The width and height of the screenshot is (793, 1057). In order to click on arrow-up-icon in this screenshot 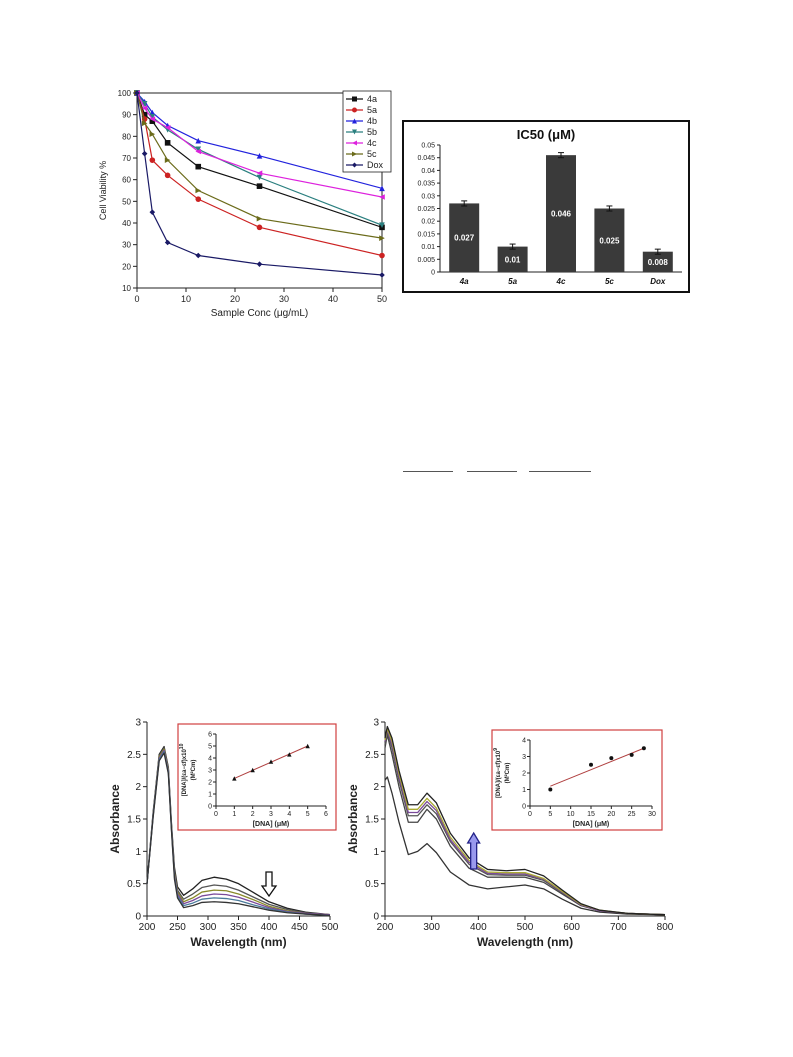, I will do `click(473, 850)`.